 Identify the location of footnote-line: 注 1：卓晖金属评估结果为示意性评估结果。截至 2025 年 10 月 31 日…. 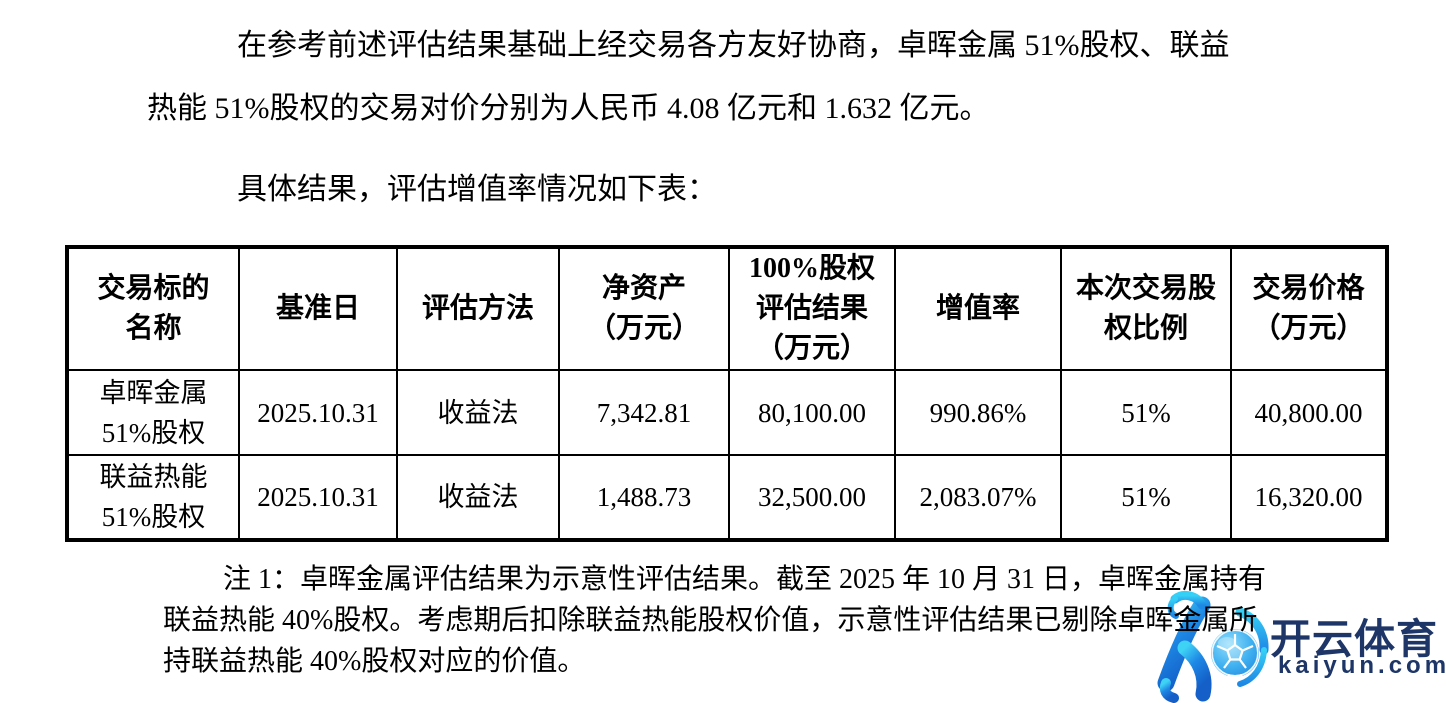
(745, 579).